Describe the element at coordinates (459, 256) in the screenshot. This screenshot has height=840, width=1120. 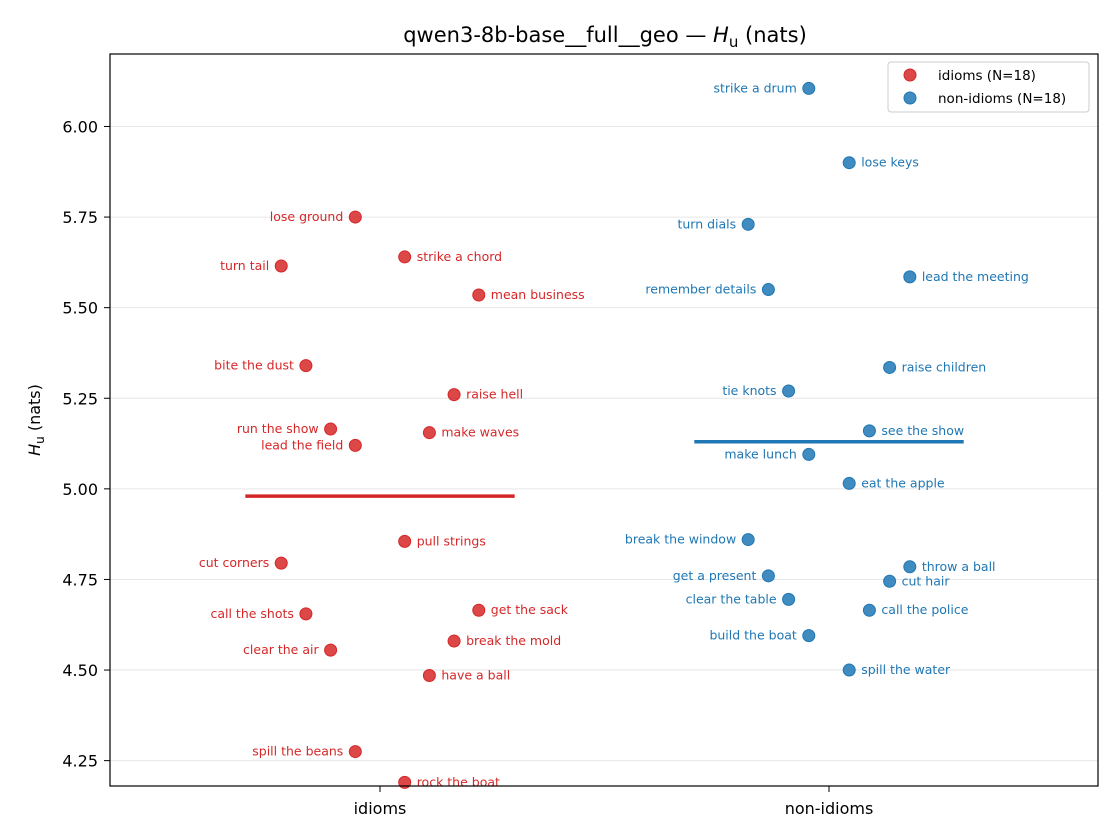
I see `point-label: strike a chord` at that location.